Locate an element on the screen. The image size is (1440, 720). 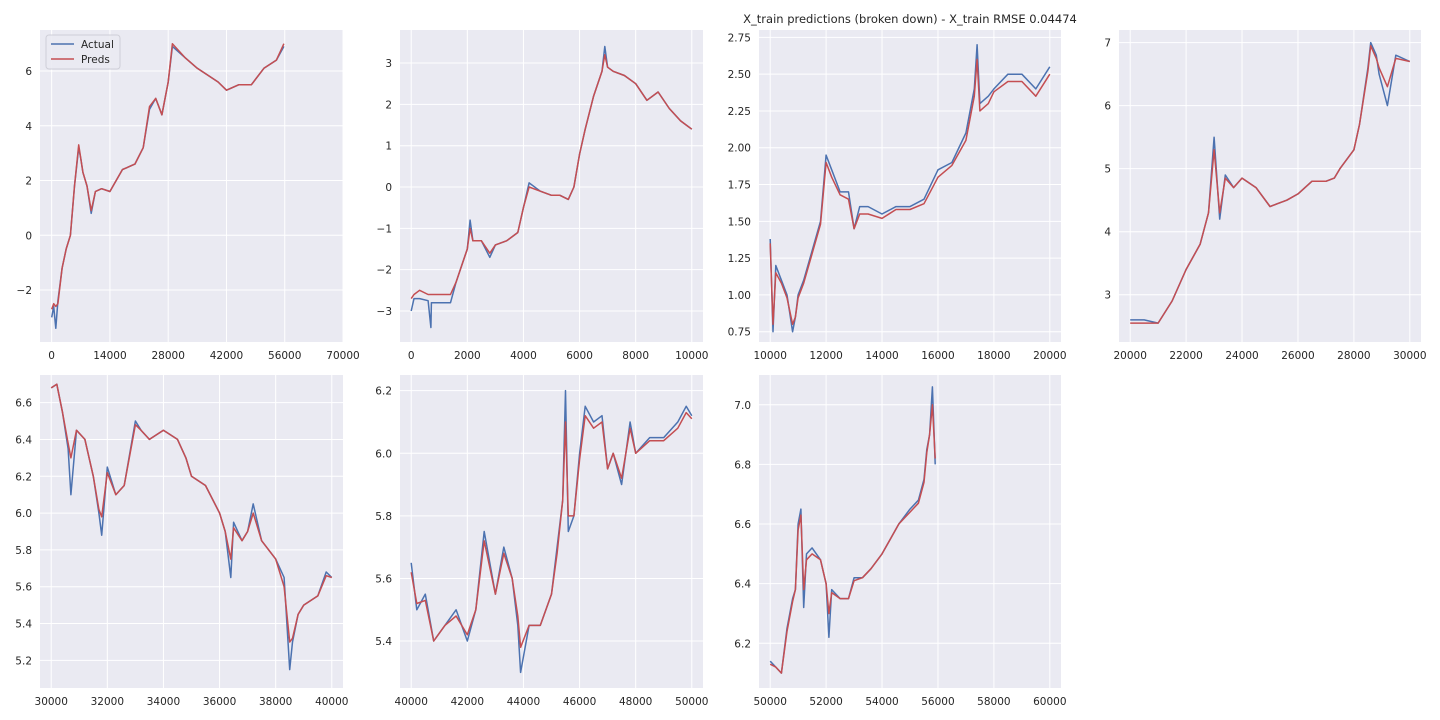
y-tick-label: −1 is located at coordinates (384, 229).